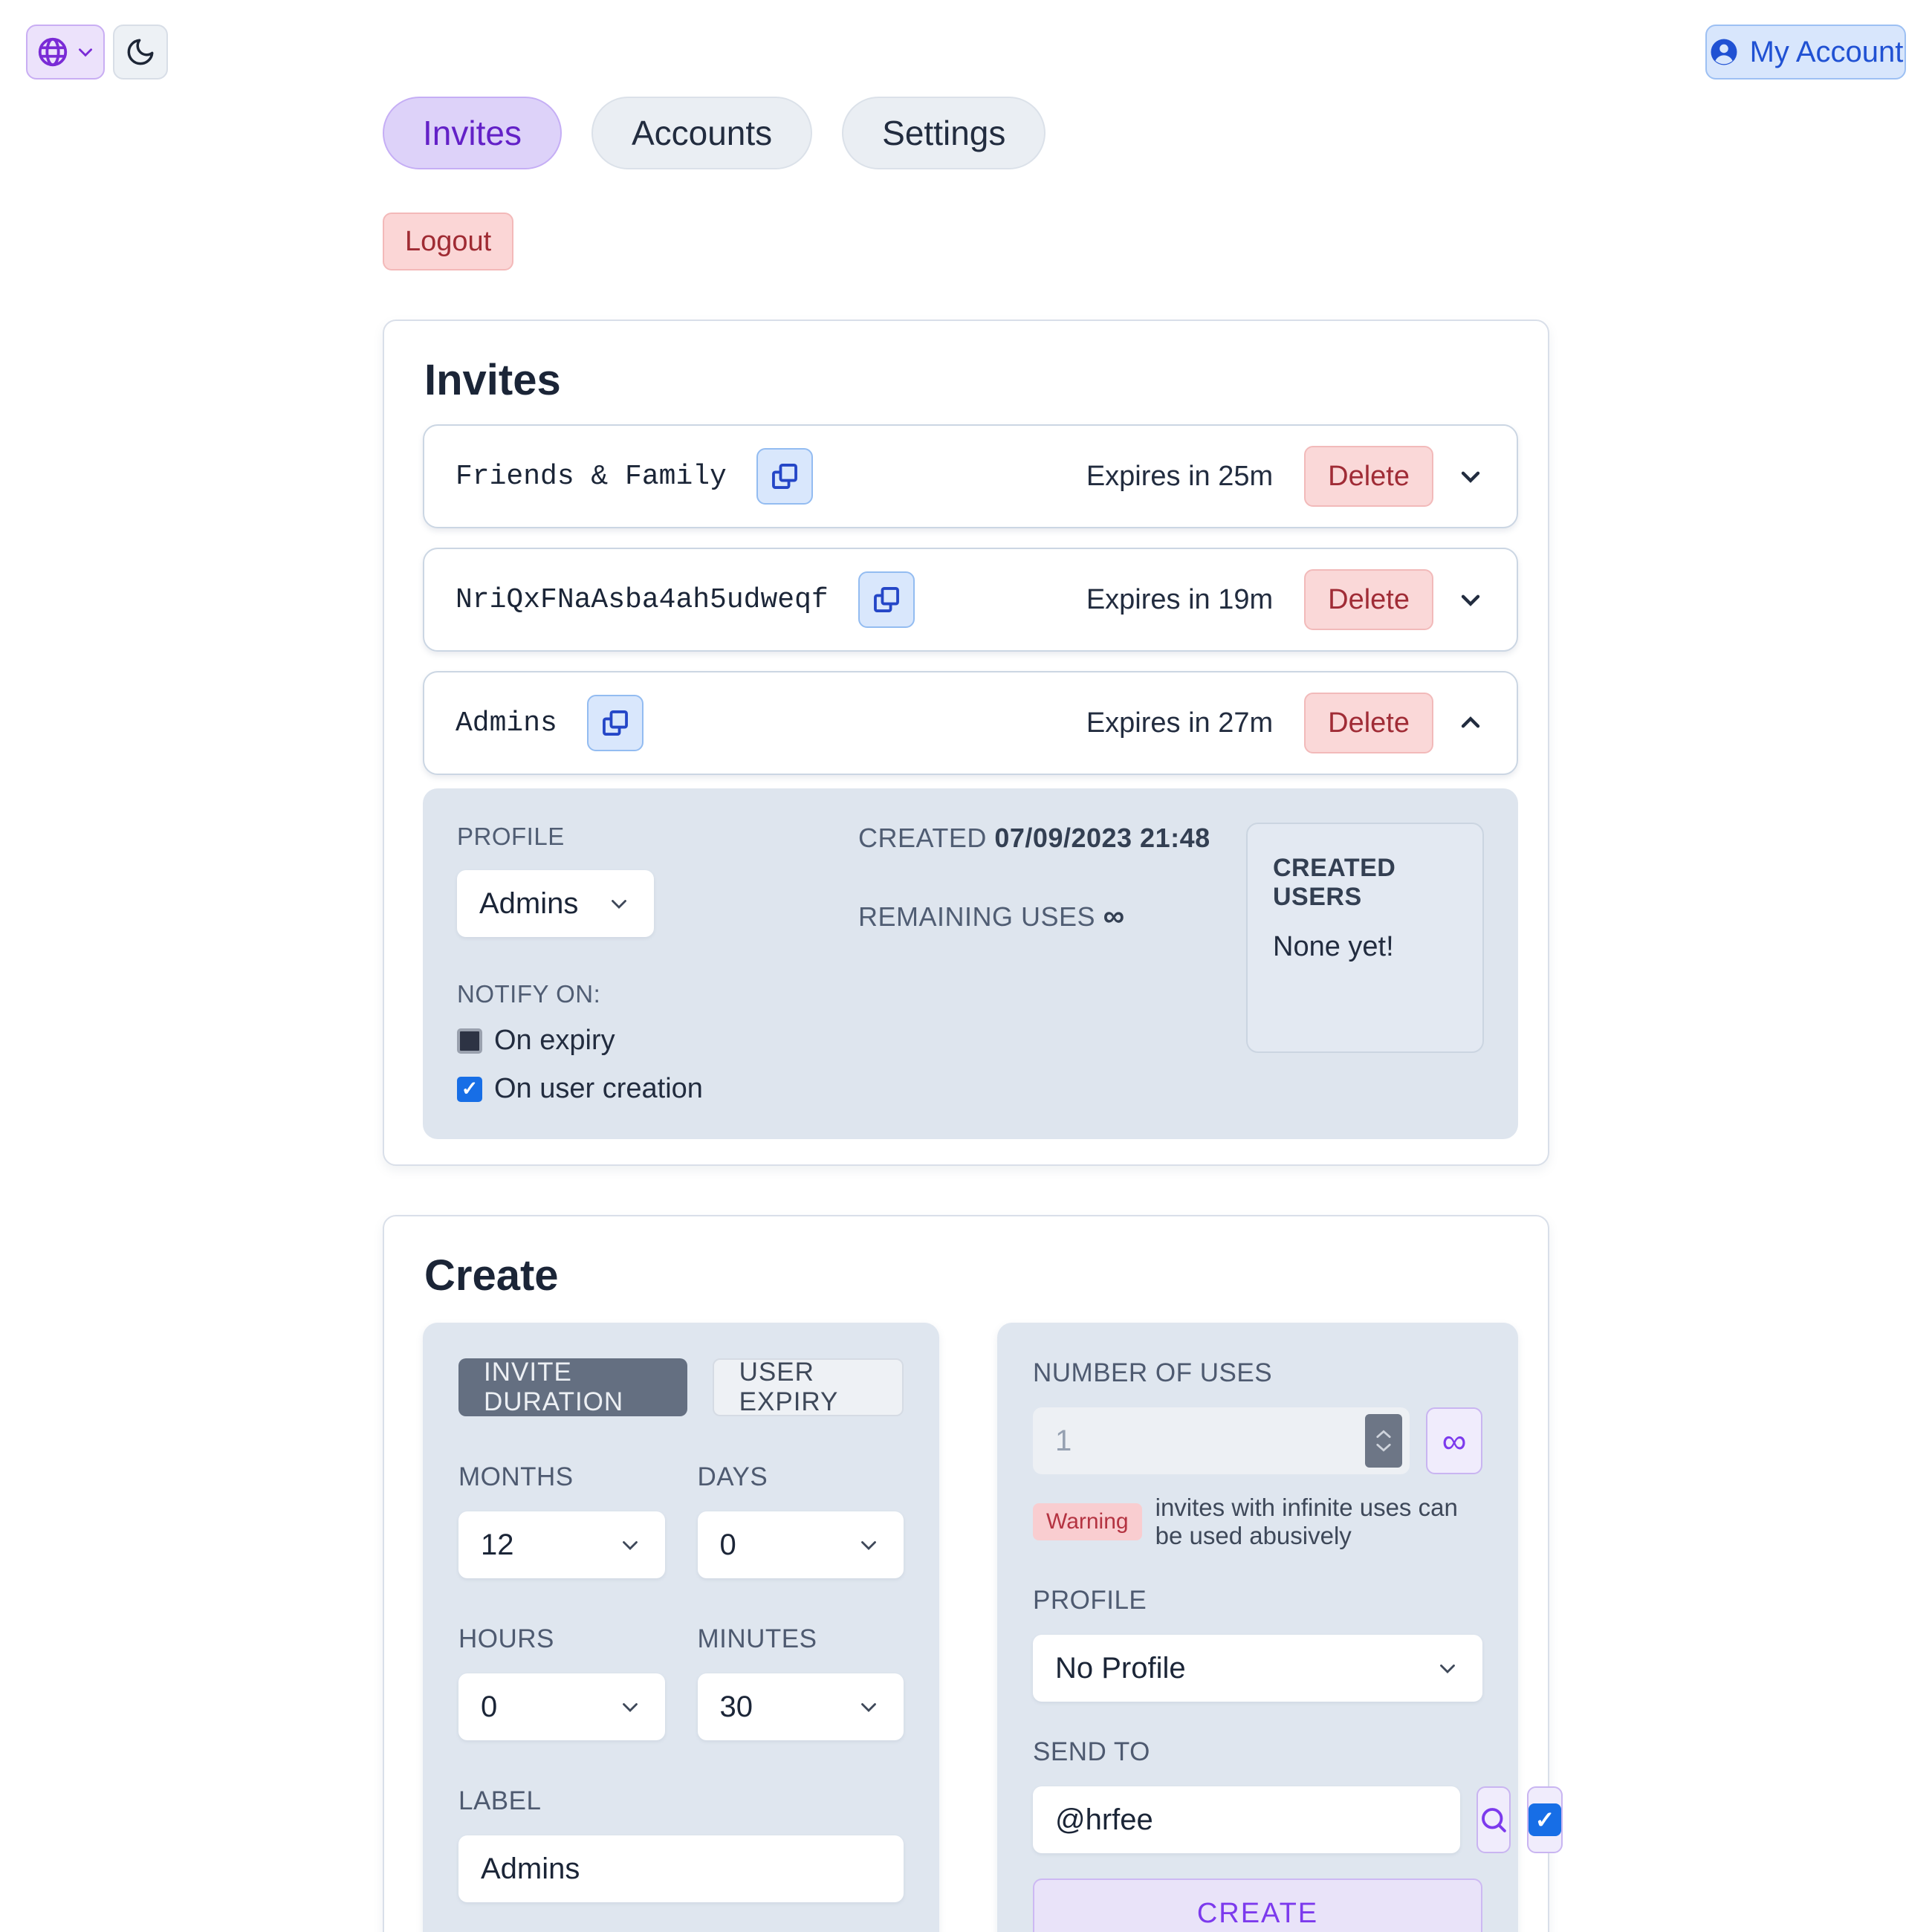  Describe the element at coordinates (1153, 1372) in the screenshot. I see `number-of-uses-label: NUMBER OF USES` at that location.